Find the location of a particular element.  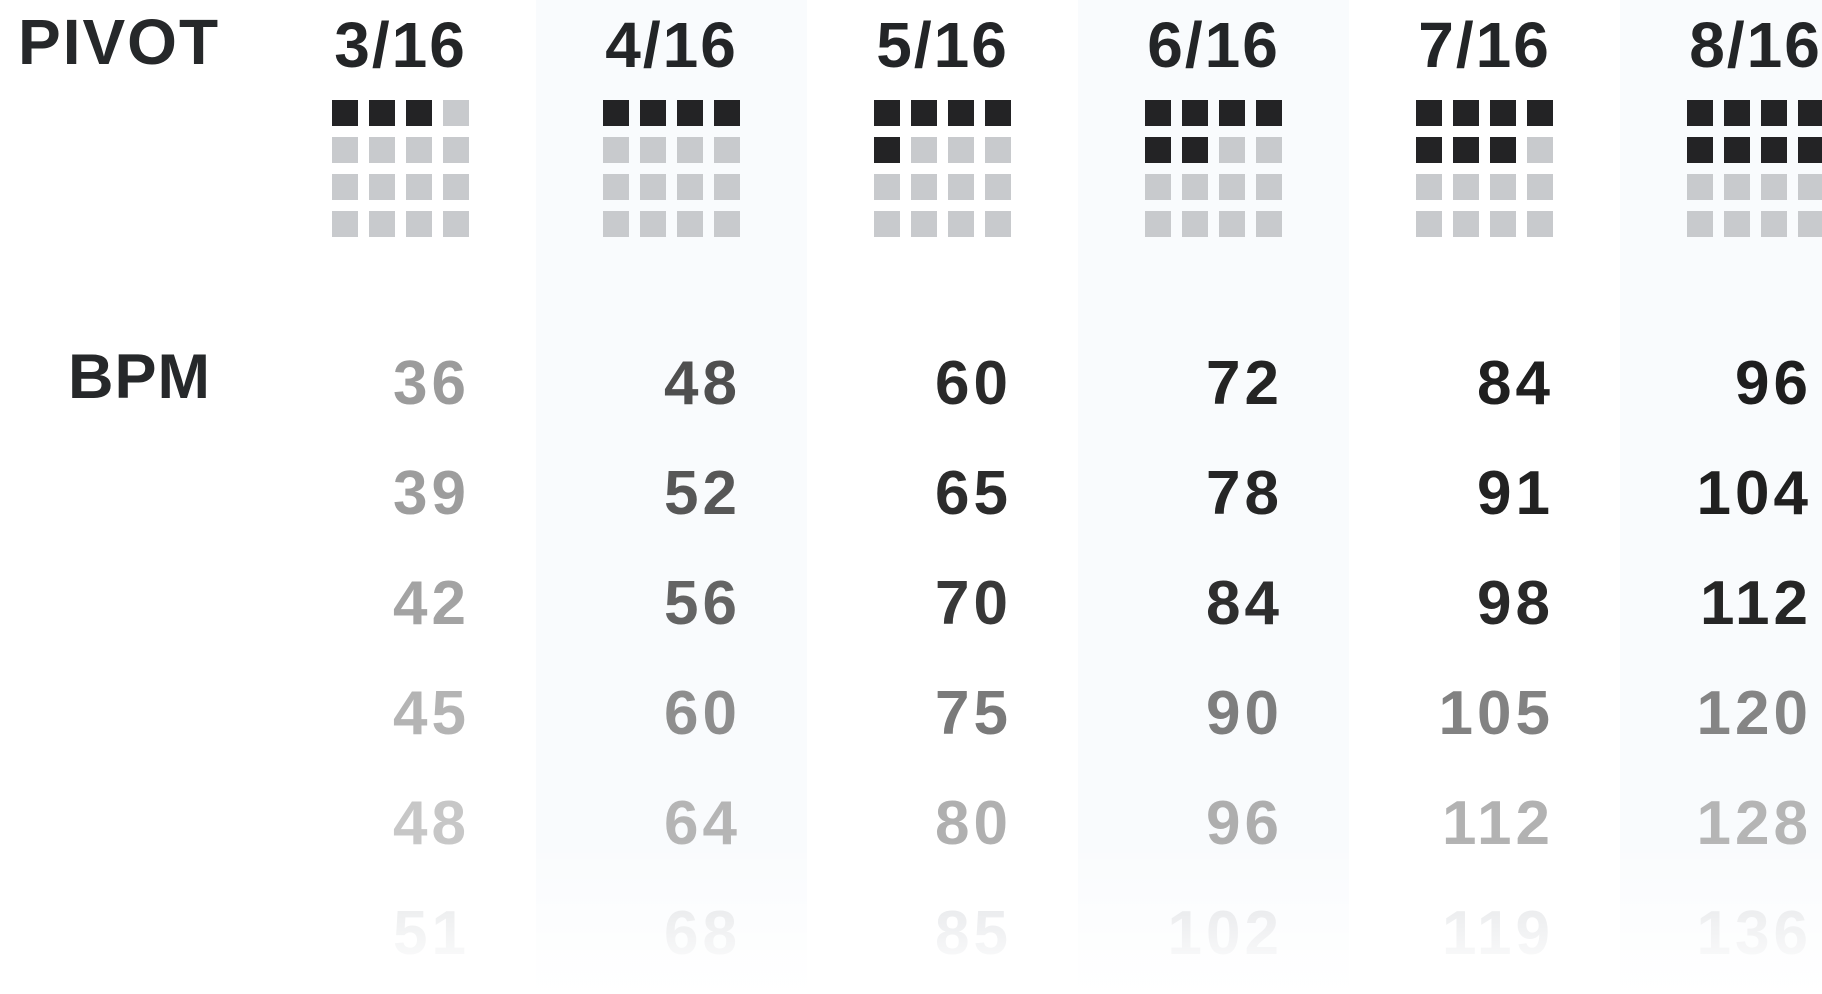

bpm-value: 60 is located at coordinates (702, 713).